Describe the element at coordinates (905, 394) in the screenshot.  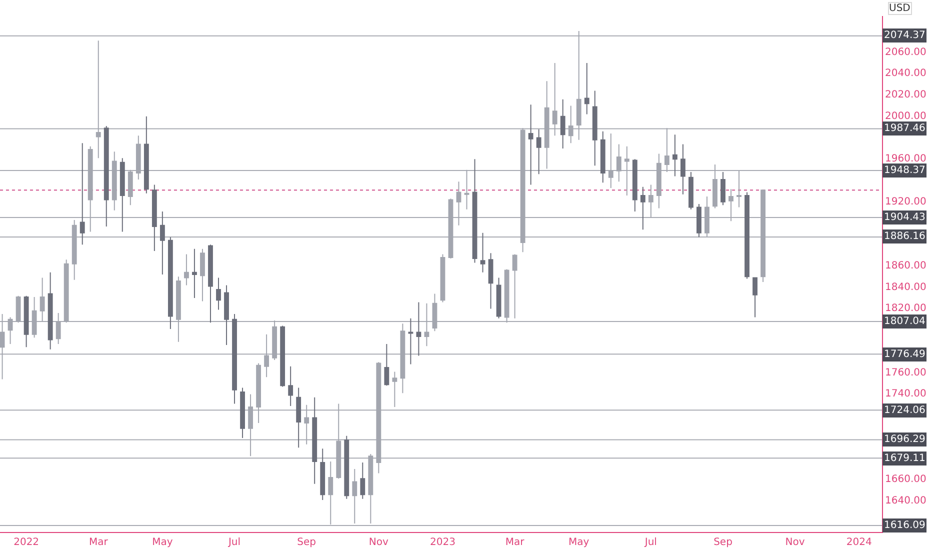
I see `y-tick-label: 1740.00` at that location.